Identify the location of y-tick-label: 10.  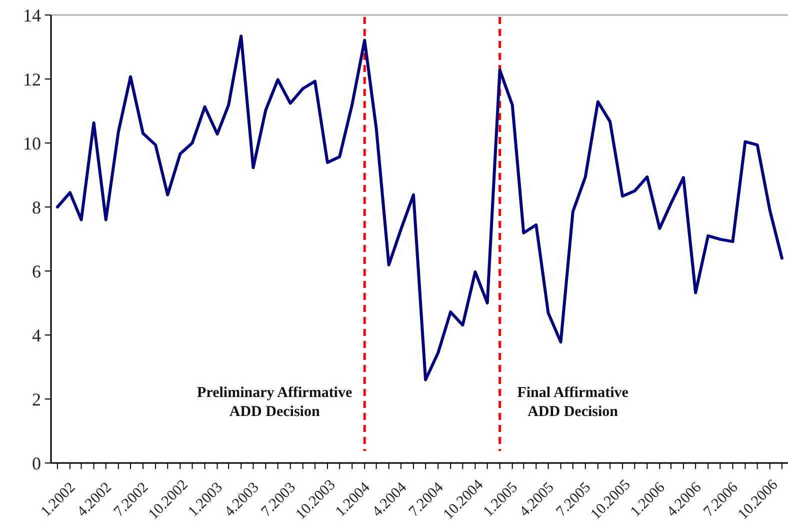
(32, 143).